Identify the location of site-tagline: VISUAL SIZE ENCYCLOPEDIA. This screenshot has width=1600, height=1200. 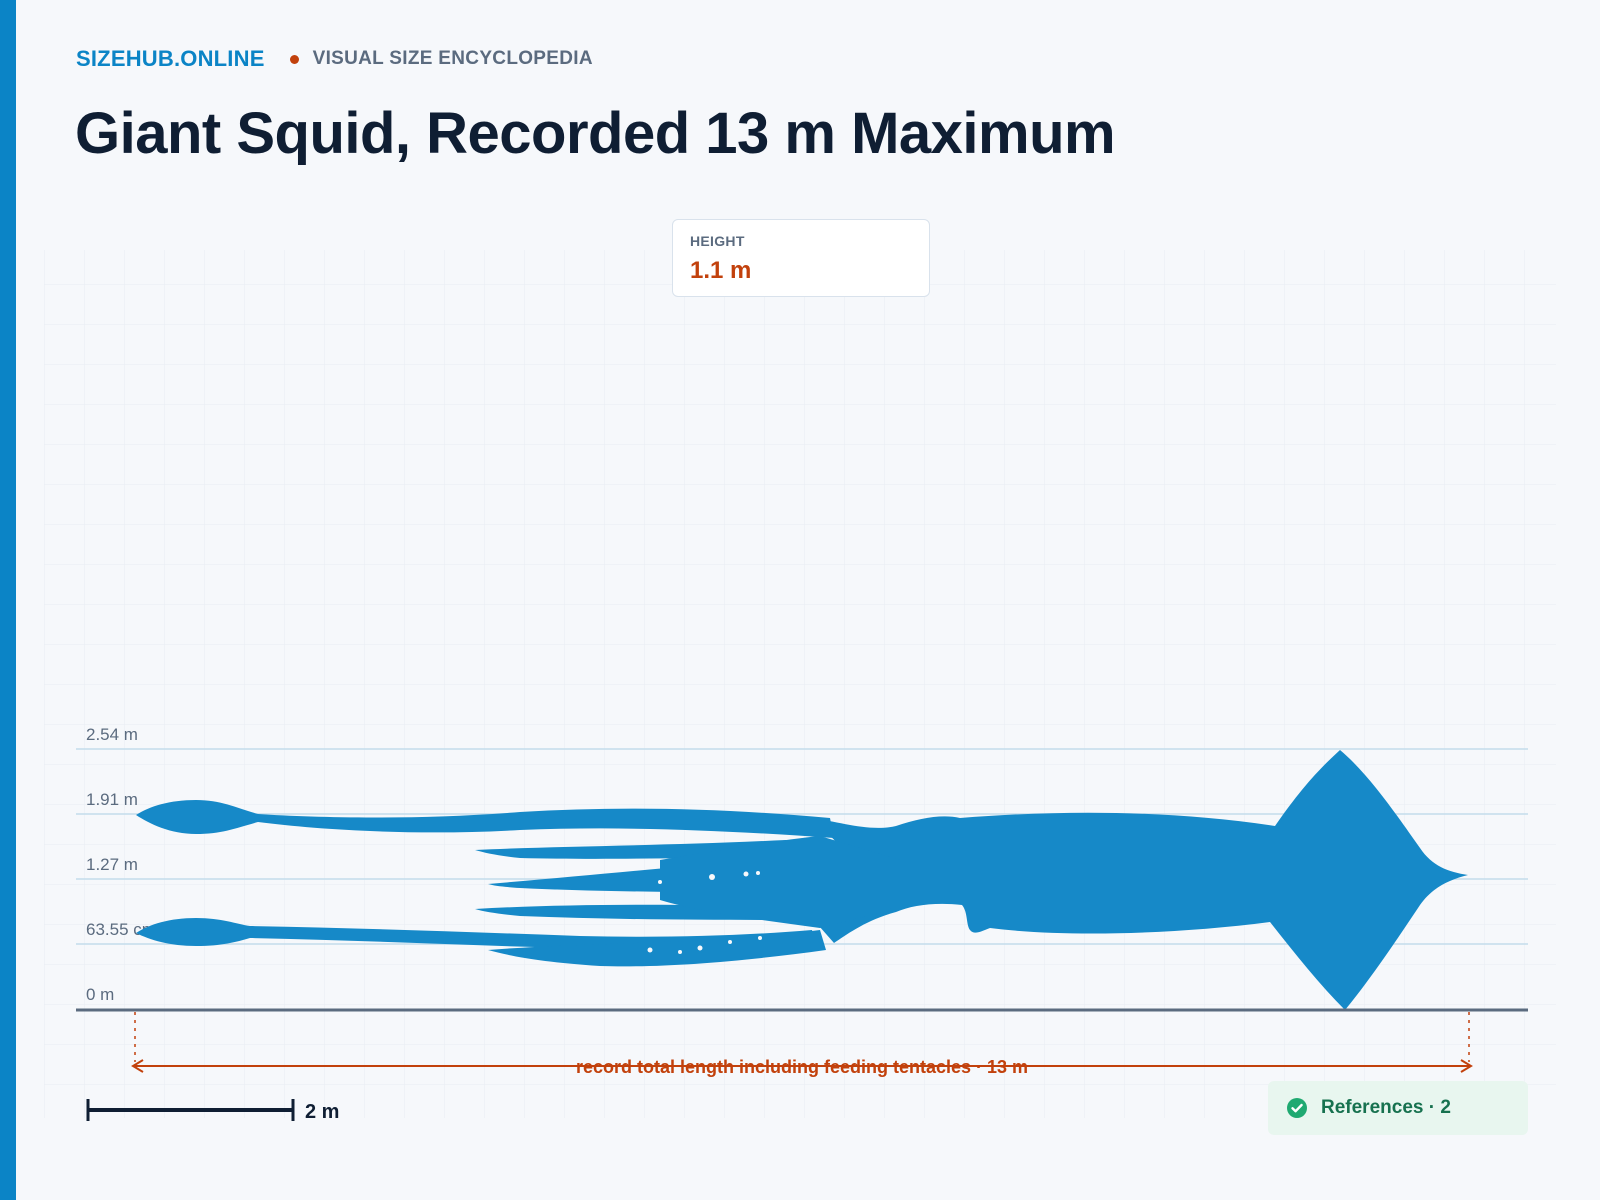
(452, 58).